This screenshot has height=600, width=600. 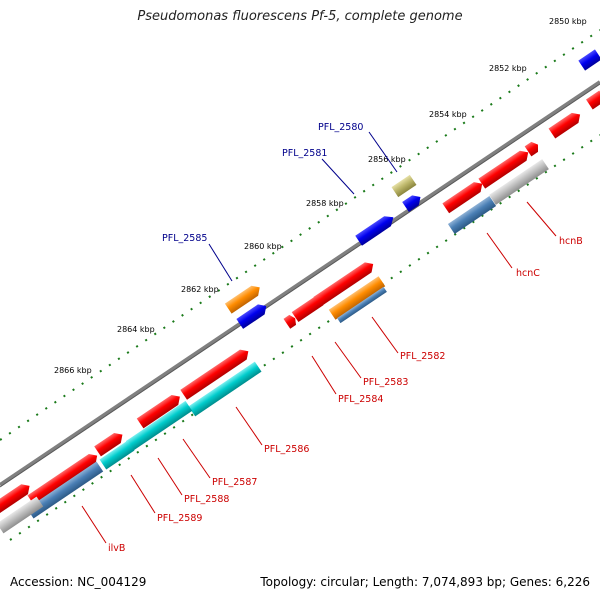 I want to click on leader-hcnB, so click(x=541, y=219).